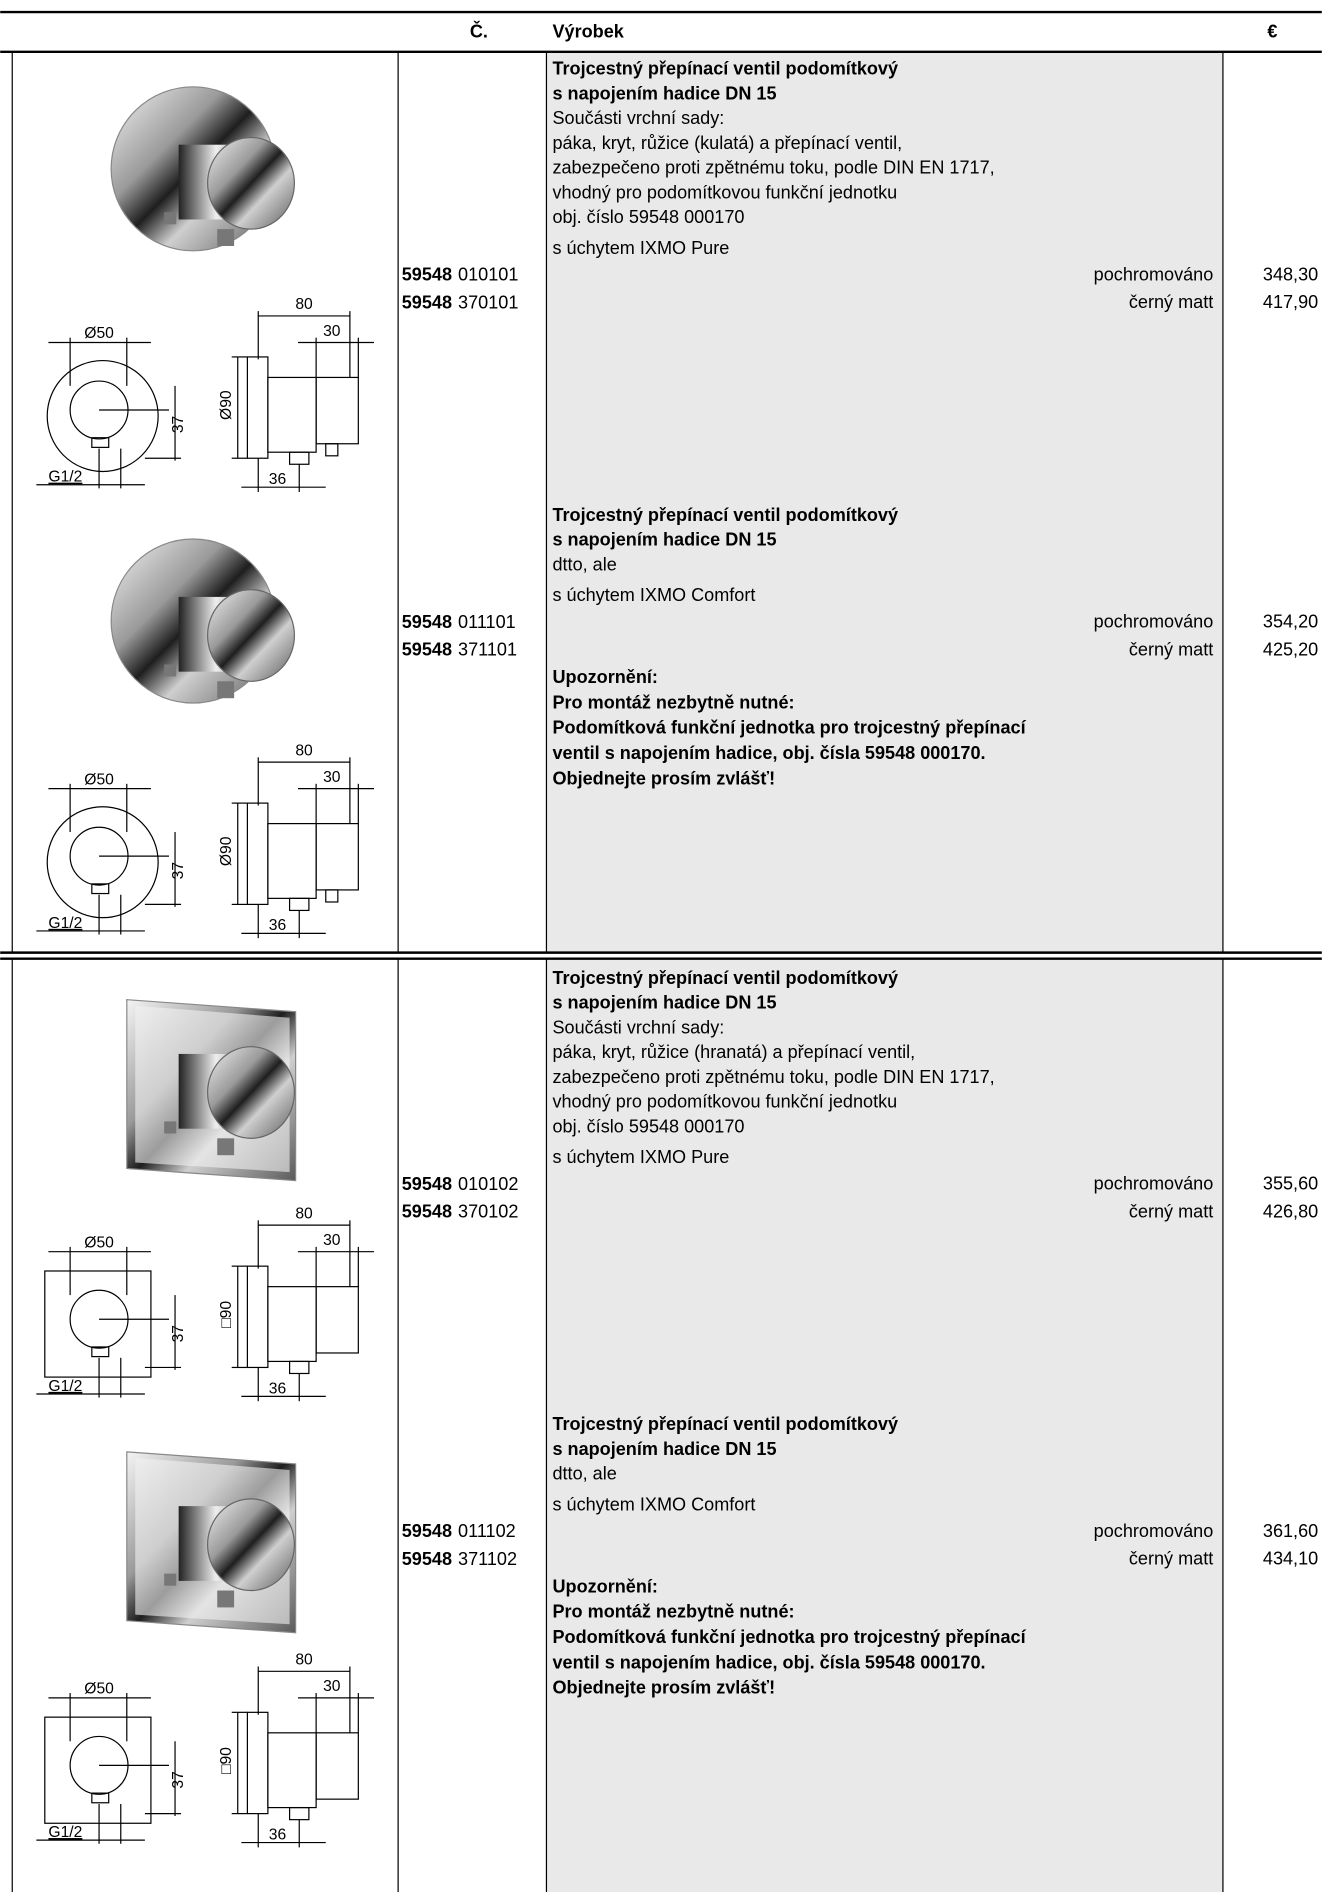 This screenshot has width=1322, height=1892. What do you see at coordinates (663, 778) in the screenshot?
I see `item-note: Objednejte prosím zvlášť!` at bounding box center [663, 778].